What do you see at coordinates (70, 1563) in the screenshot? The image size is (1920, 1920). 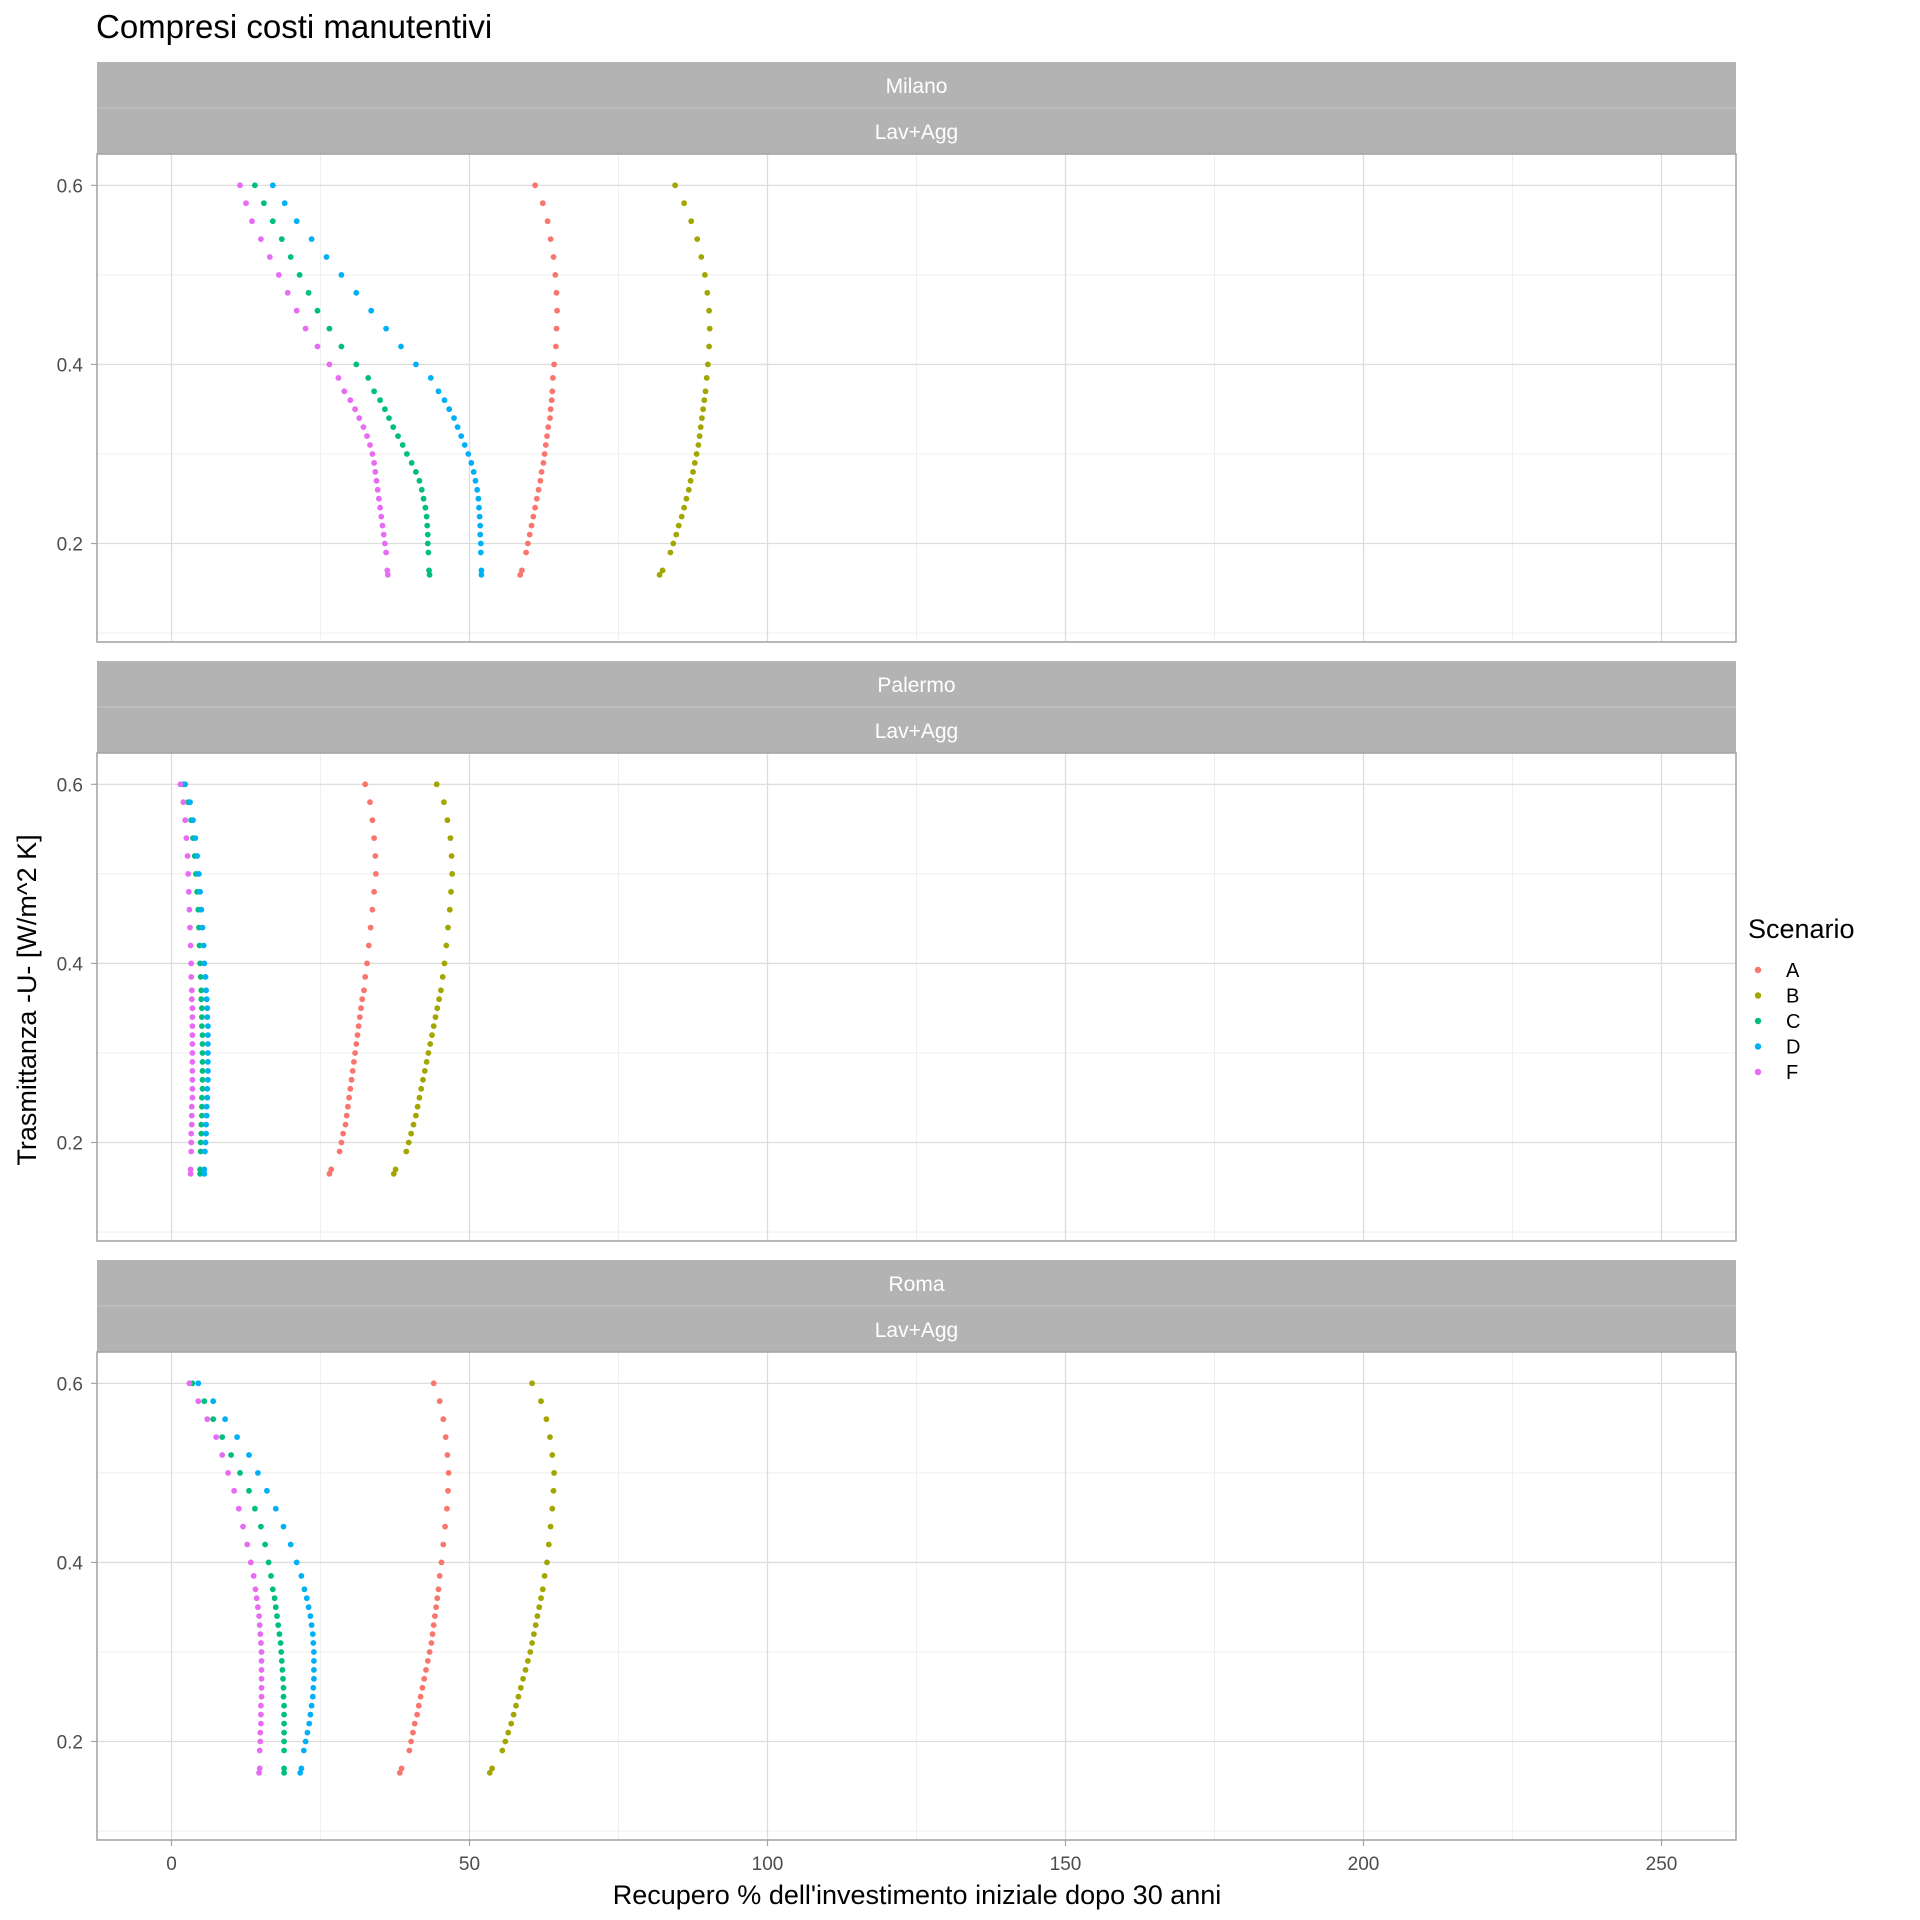 I see `y-tick-label: 0.4` at bounding box center [70, 1563].